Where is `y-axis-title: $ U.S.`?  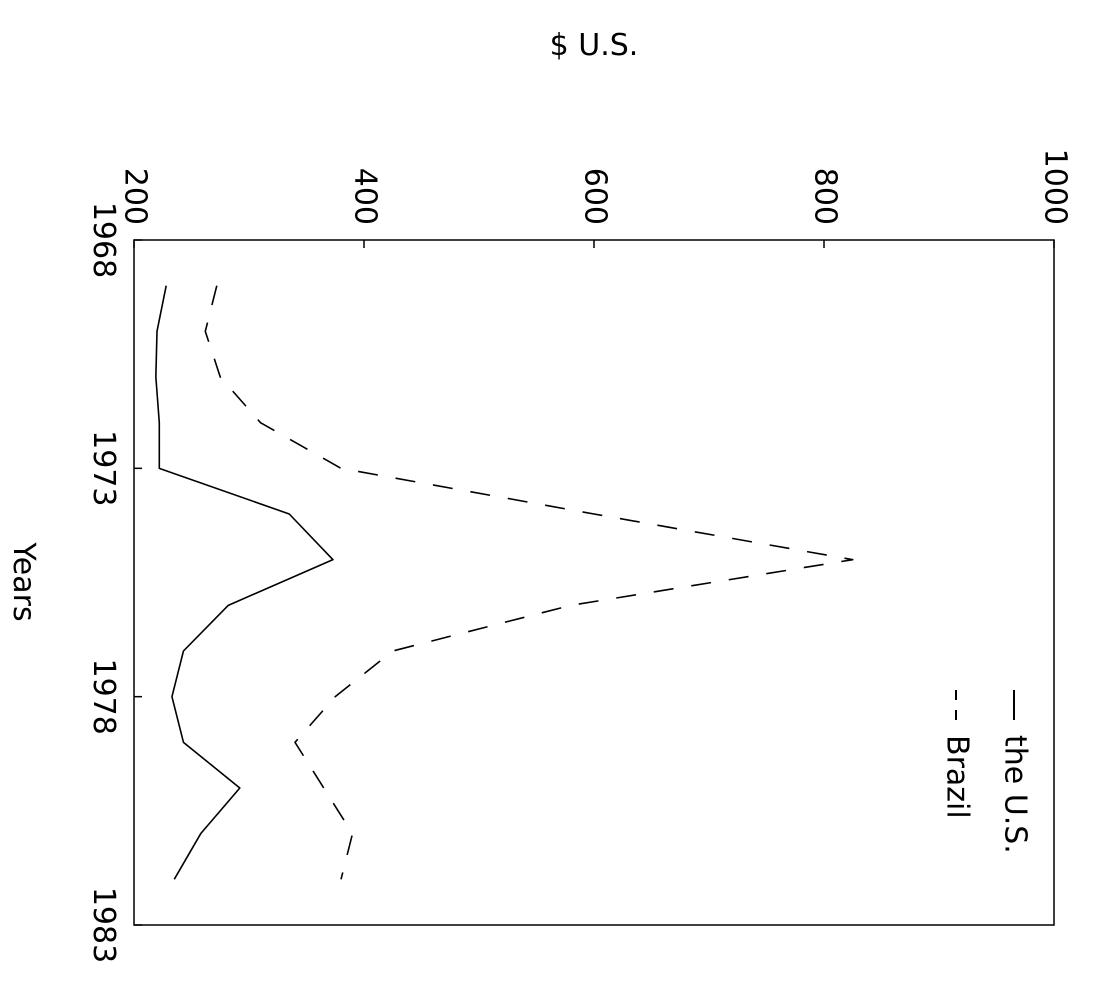
y-axis-title: $ U.S. is located at coordinates (594, 45).